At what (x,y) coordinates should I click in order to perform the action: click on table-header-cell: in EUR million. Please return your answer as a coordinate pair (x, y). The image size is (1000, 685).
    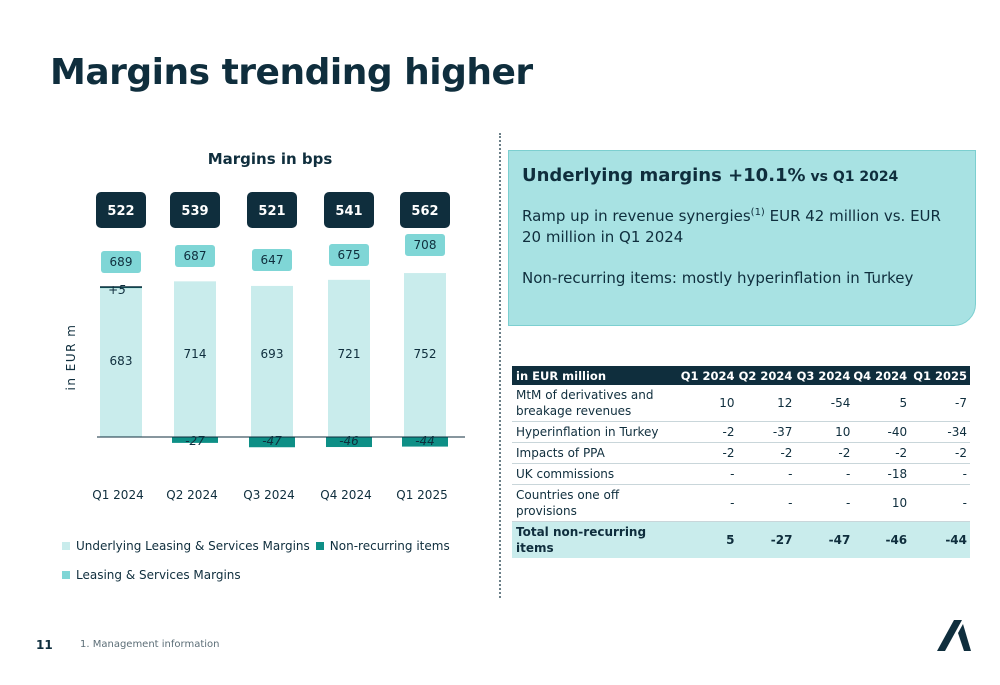
    Looking at the image, I should click on (596, 375).